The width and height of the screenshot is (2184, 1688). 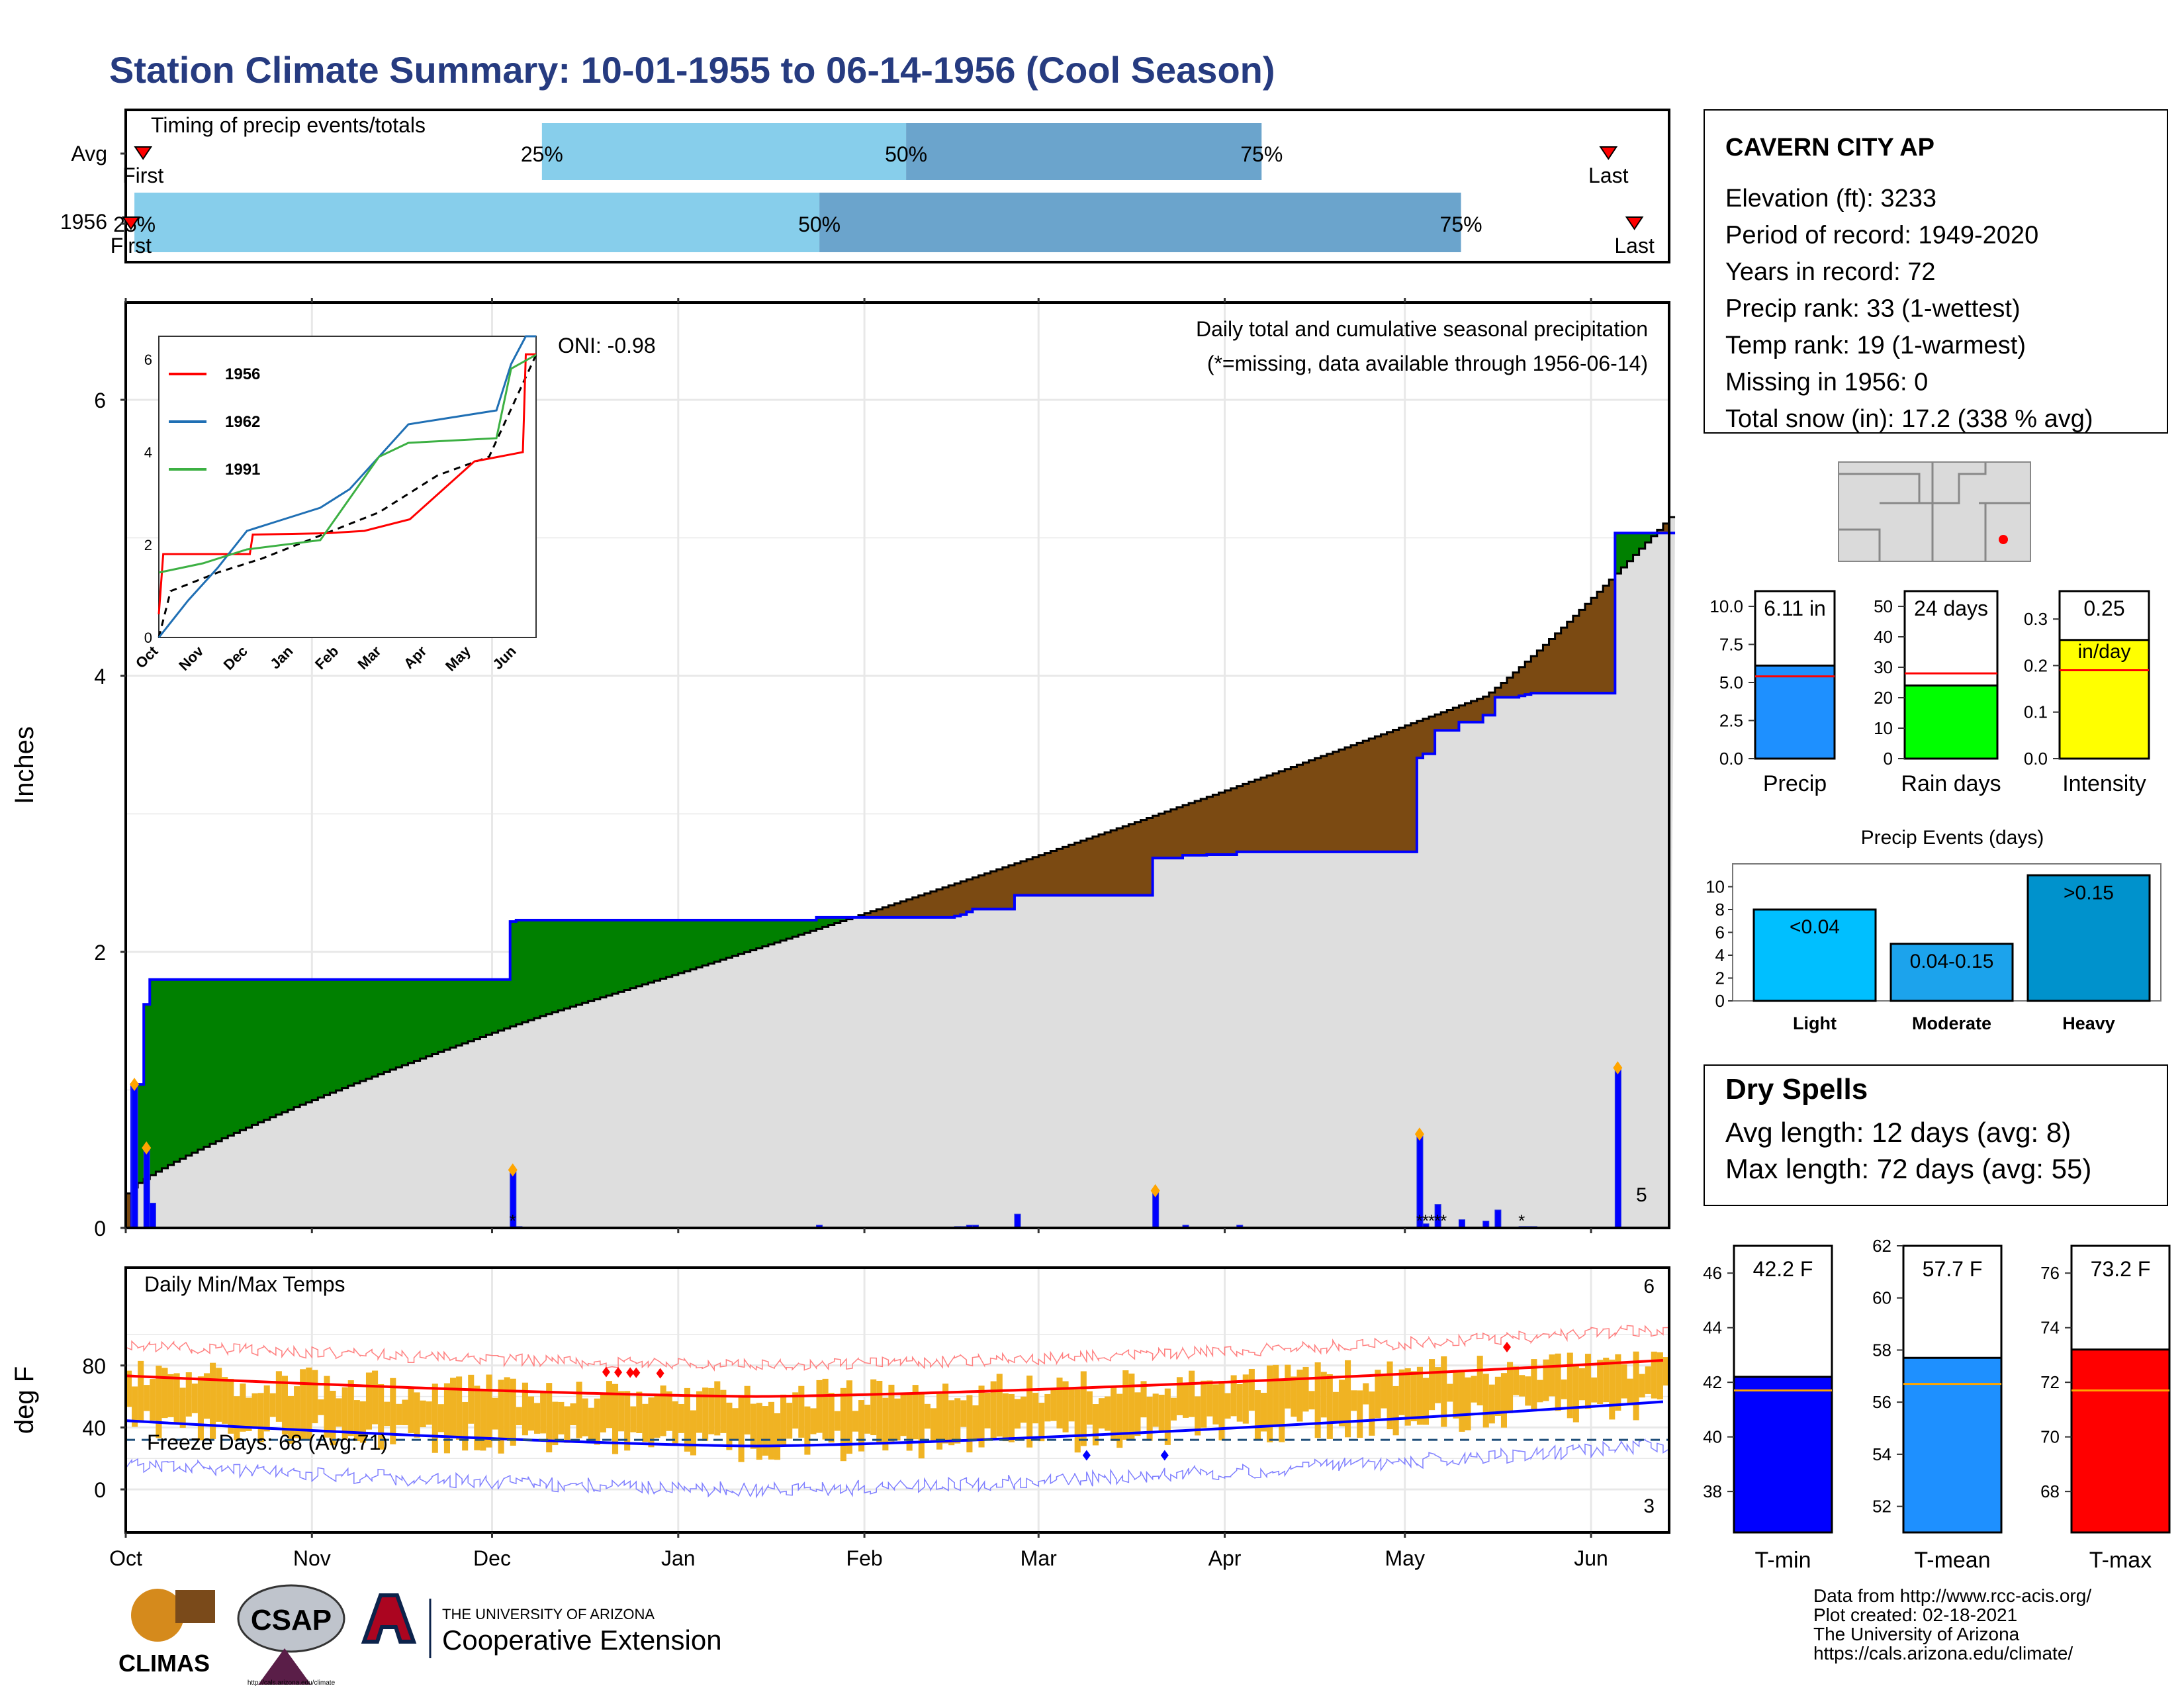 What do you see at coordinates (83, 222) in the screenshot?
I see `timing-row-1956-label: 1956` at bounding box center [83, 222].